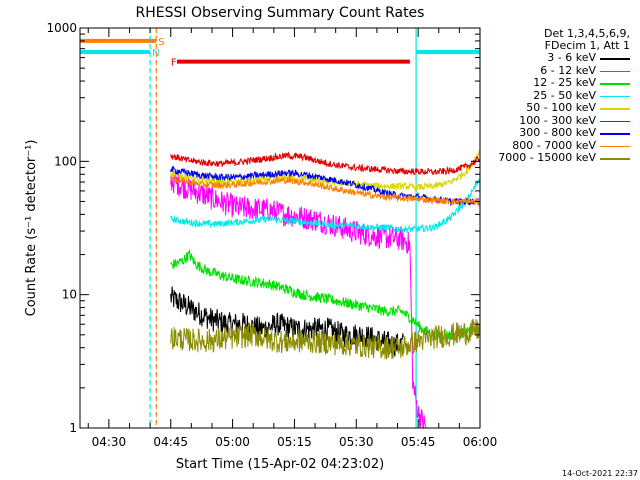  I want to click on y-axis-label: Count Rate (s⁻¹ detector⁻¹), so click(31, 228).